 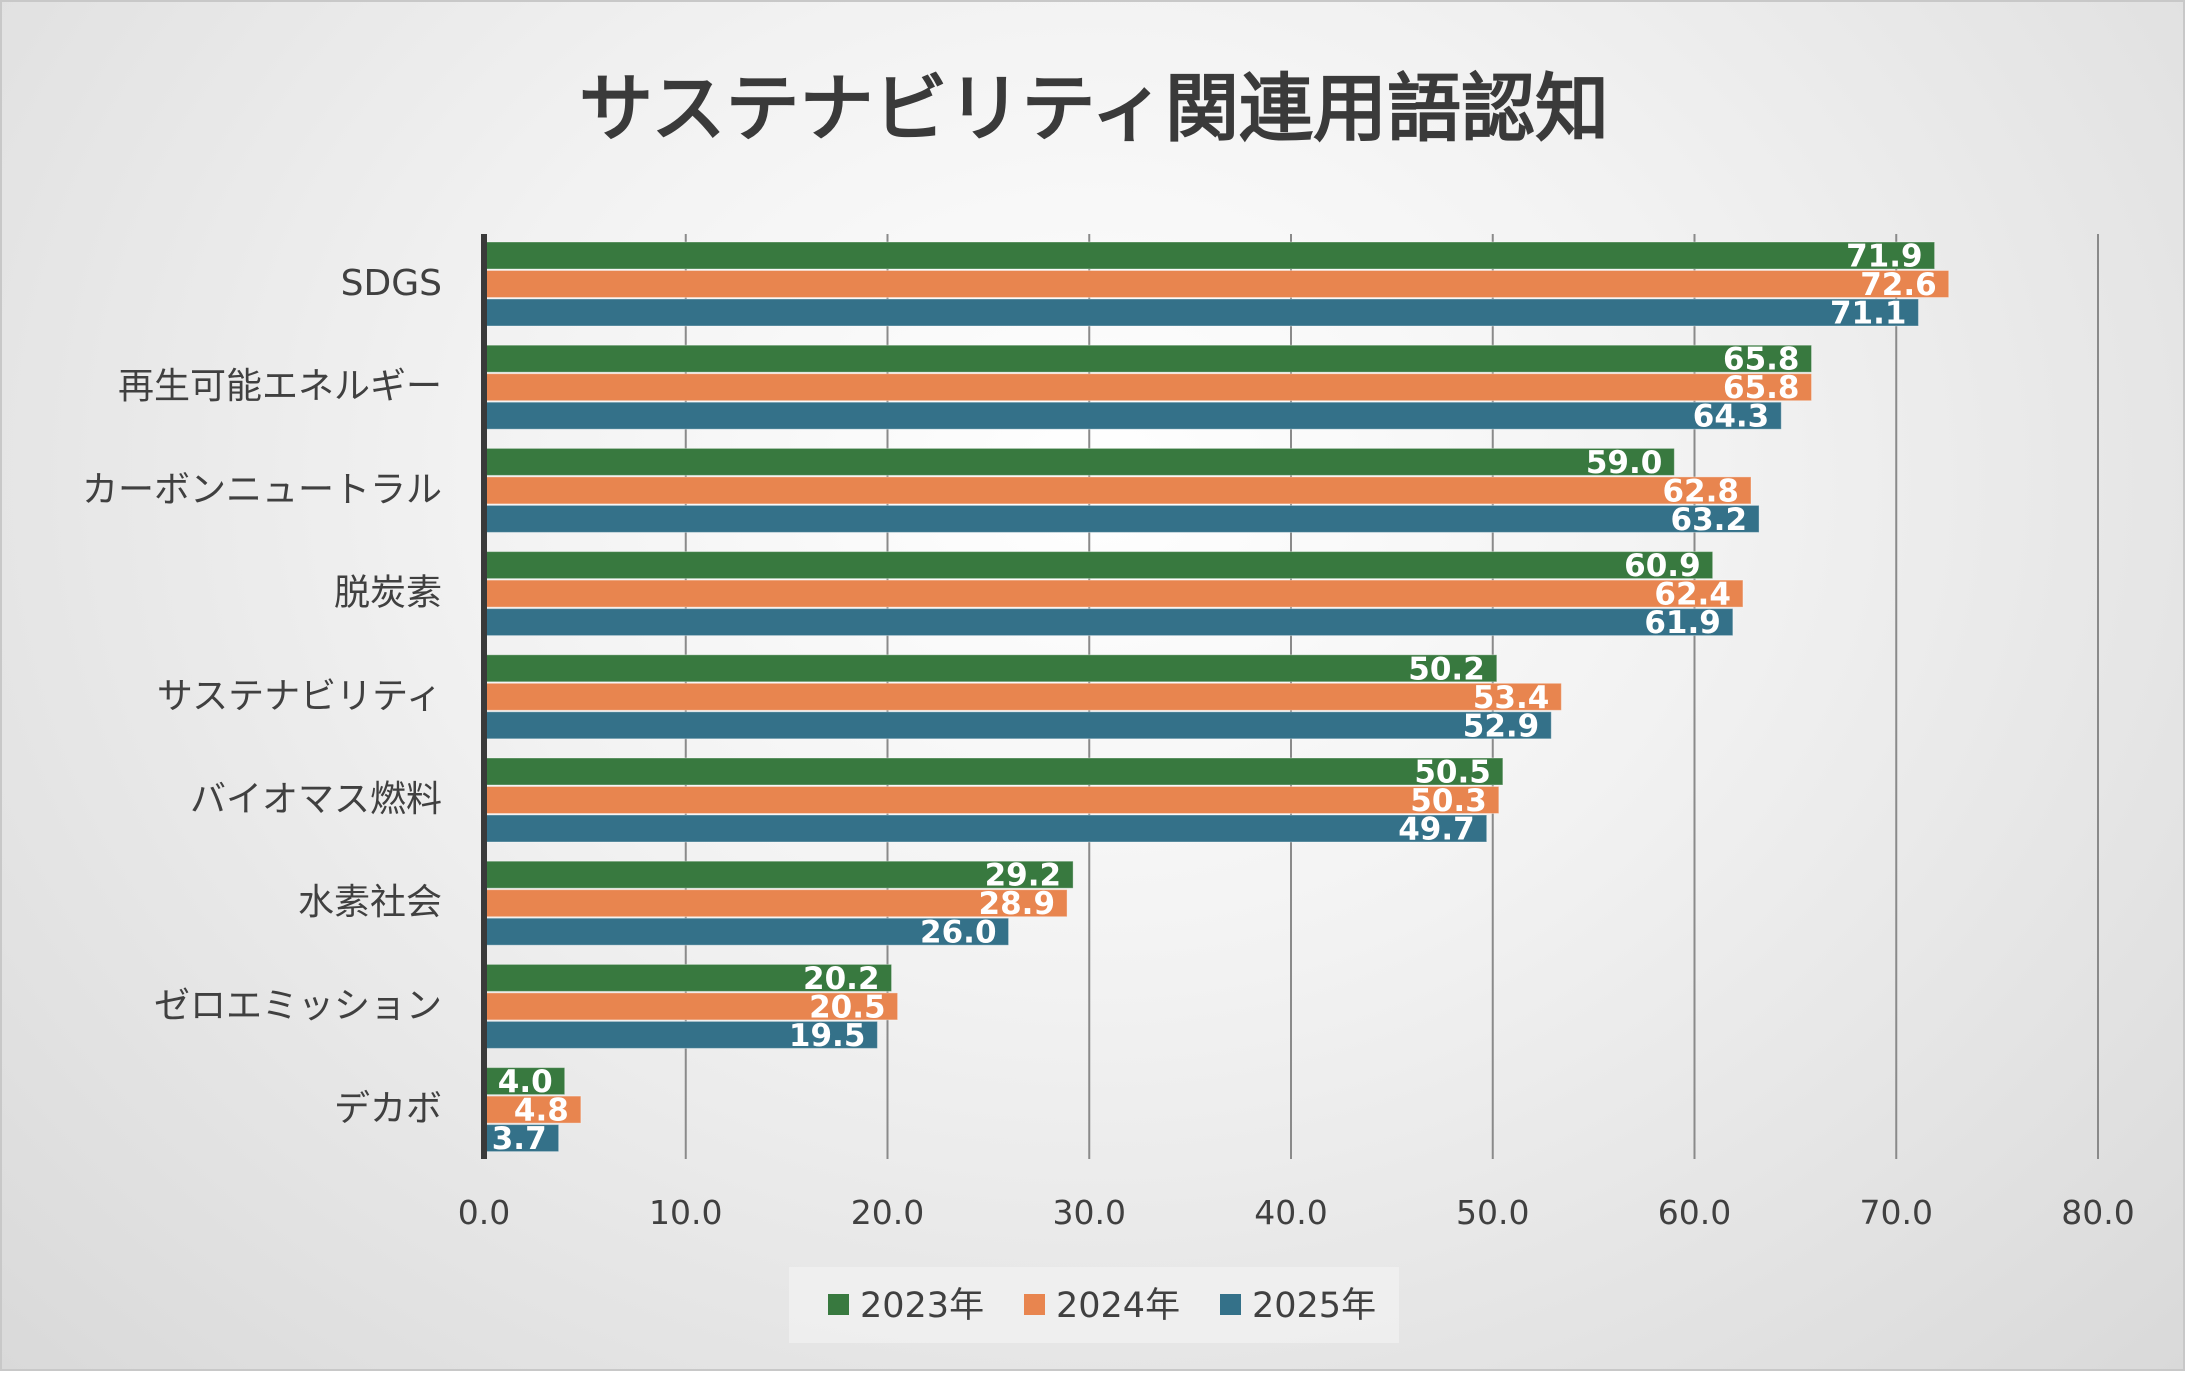 I want to click on category-label: ゼロエミッション, so click(x=298, y=1005).